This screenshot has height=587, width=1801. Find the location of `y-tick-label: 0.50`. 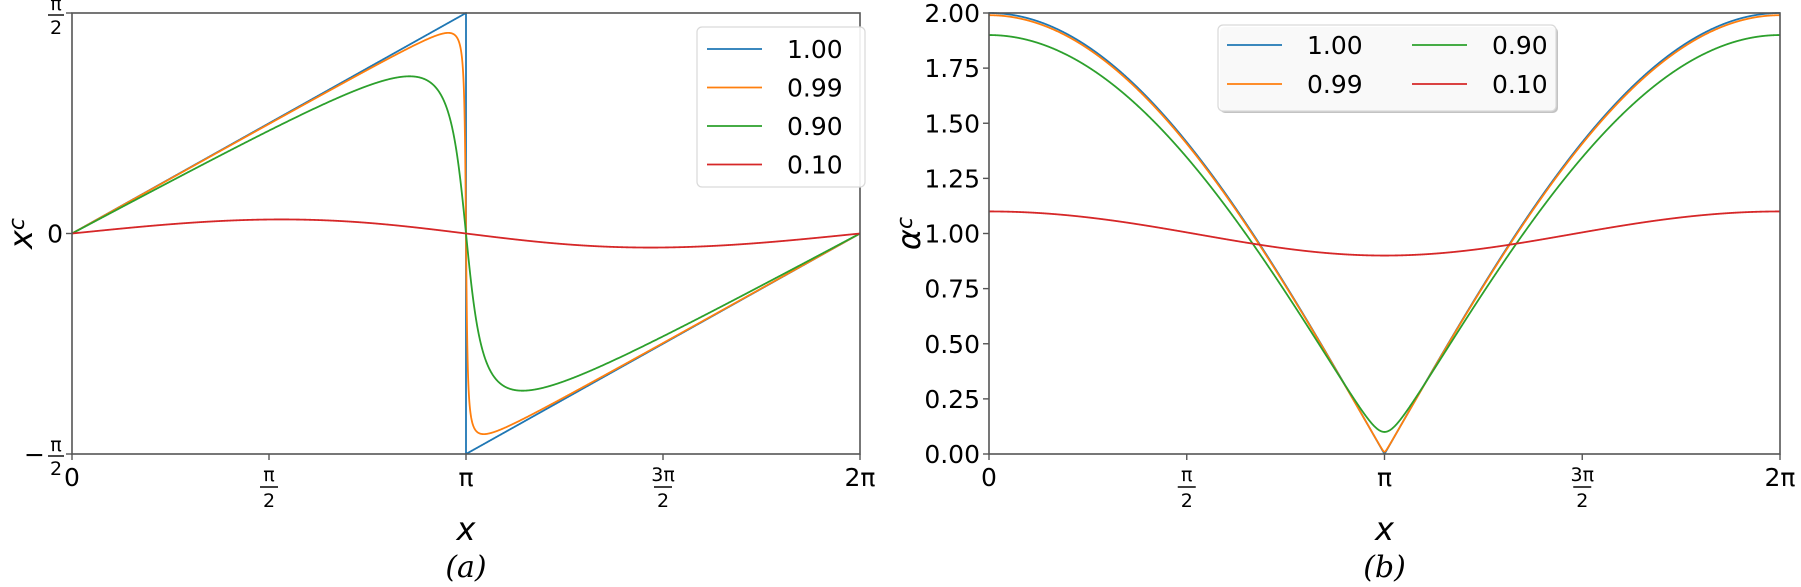

y-tick-label: 0.50 is located at coordinates (952, 344).